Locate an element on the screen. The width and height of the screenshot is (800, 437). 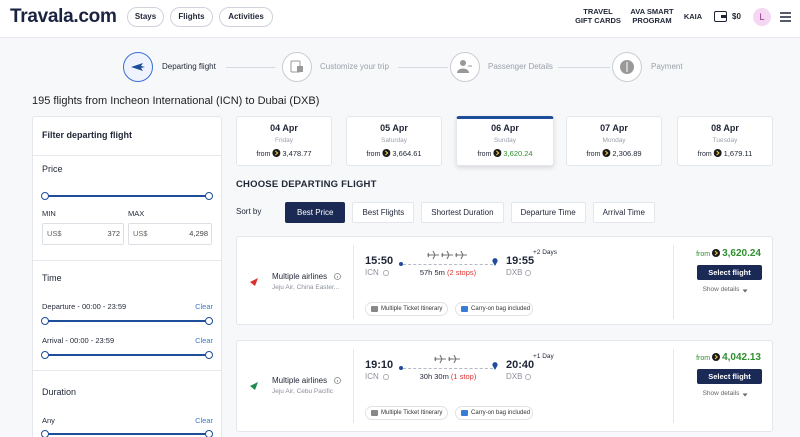
duration-time: 30h 30m is located at coordinates (434, 376).